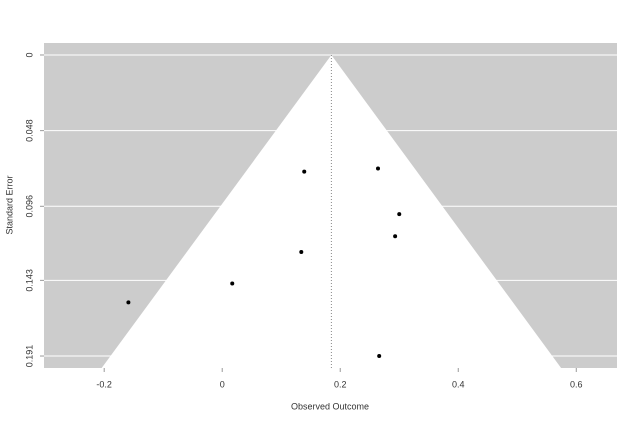 This screenshot has height=423, width=640. Describe the element at coordinates (340, 384) in the screenshot. I see `x-tick-label: 0.2` at that location.